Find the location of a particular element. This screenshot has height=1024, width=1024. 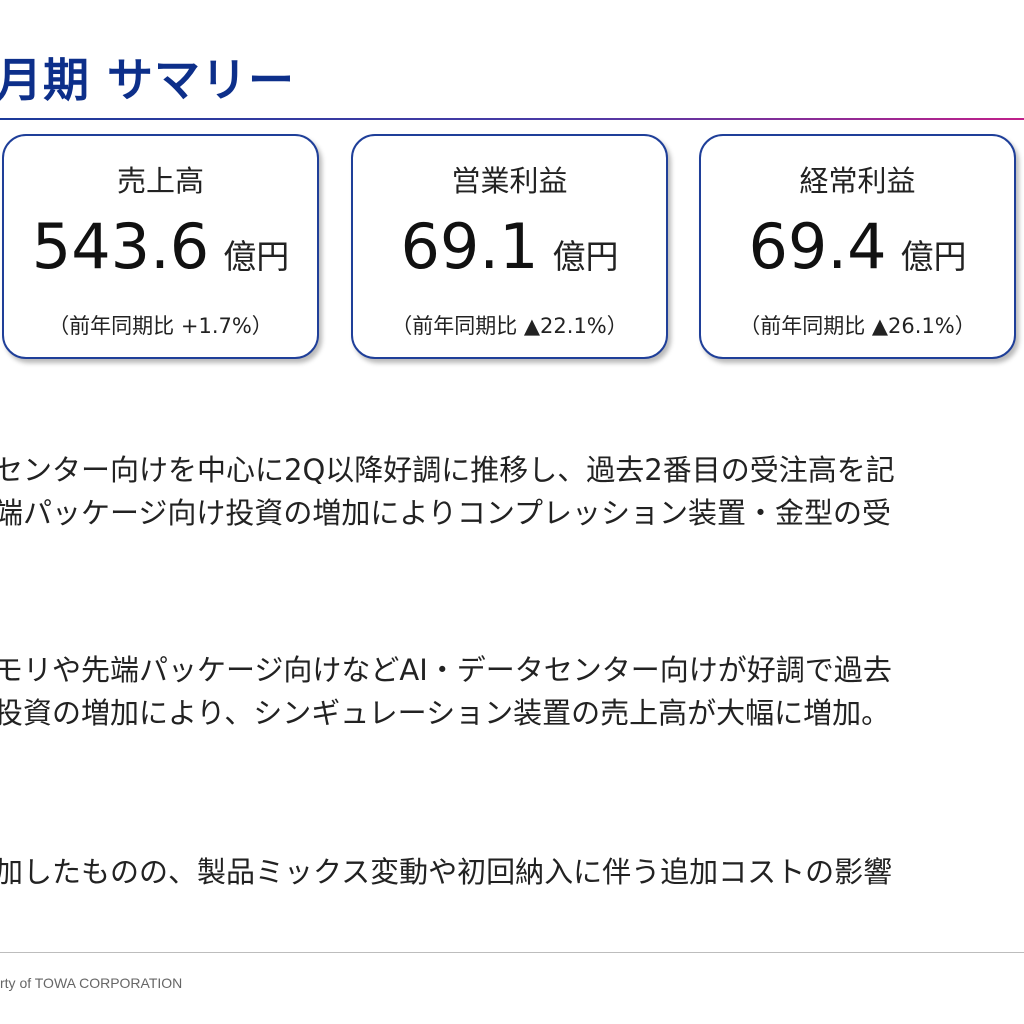

sales-card: 売上高 543.6 億円 （前年同期比 +1.7%） is located at coordinates (160, 246).